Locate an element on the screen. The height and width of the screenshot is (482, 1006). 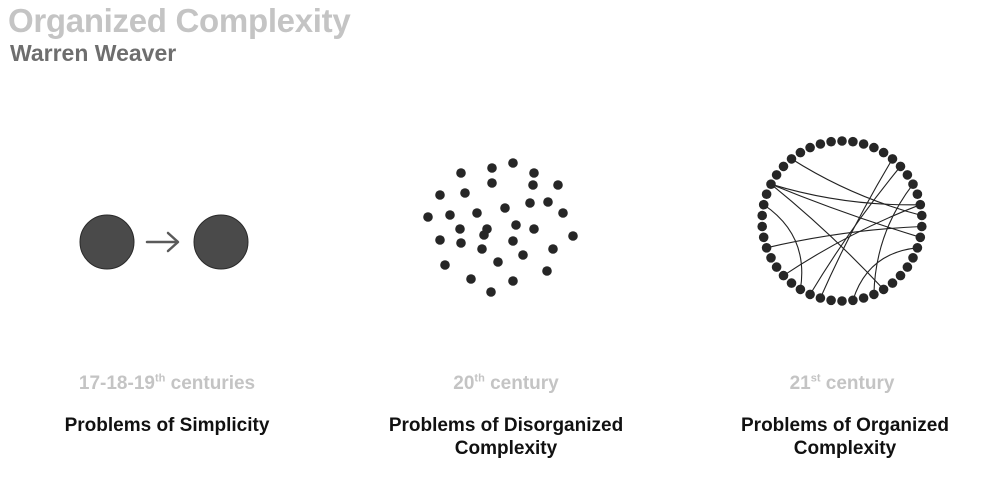
era-label-organized: 21st century is located at coordinates (842, 383).